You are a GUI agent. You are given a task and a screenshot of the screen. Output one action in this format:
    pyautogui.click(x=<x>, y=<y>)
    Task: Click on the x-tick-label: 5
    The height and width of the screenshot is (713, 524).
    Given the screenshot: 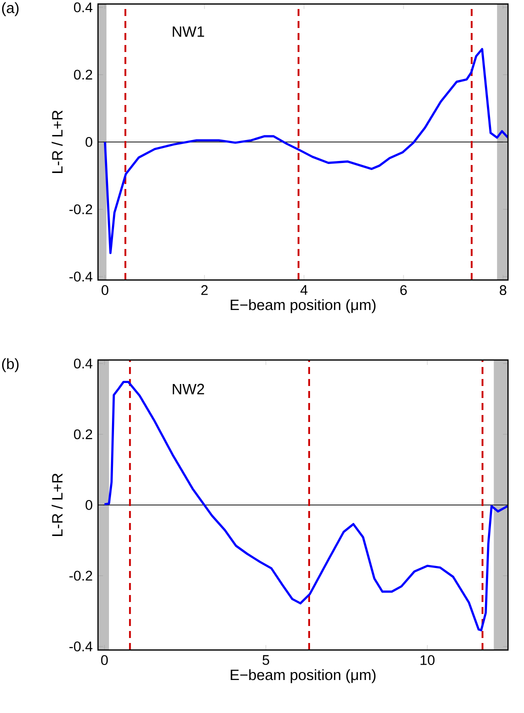 What is the action you would take?
    pyautogui.click(x=266, y=660)
    